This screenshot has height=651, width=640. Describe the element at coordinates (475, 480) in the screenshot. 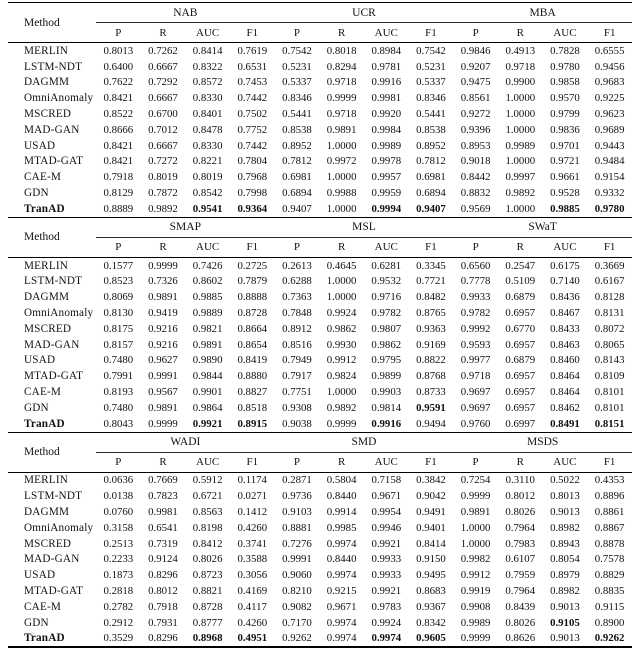

I see `value-cell: 0.7254` at that location.